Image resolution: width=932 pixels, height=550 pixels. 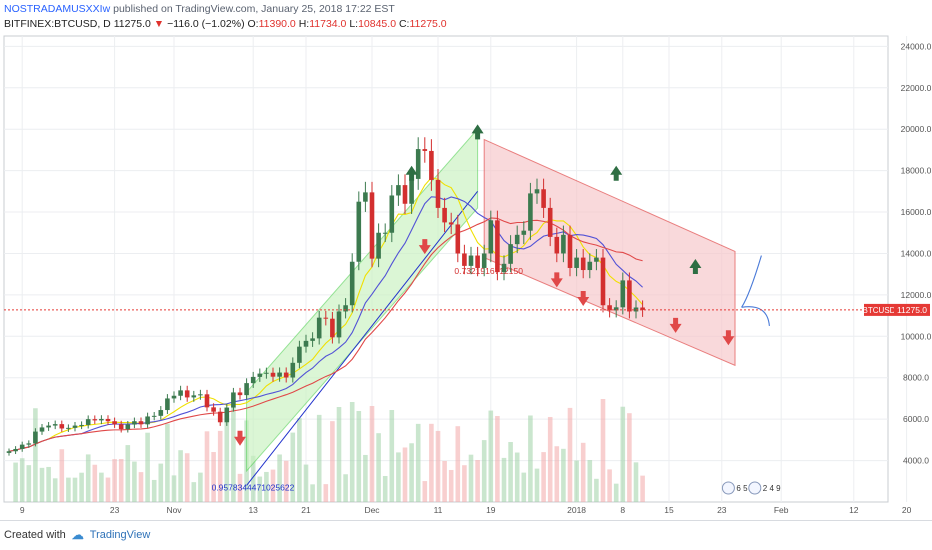 What do you see at coordinates (57, 24) in the screenshot?
I see `symbol-label: BITFINEX:BTCUSD, D` at bounding box center [57, 24].